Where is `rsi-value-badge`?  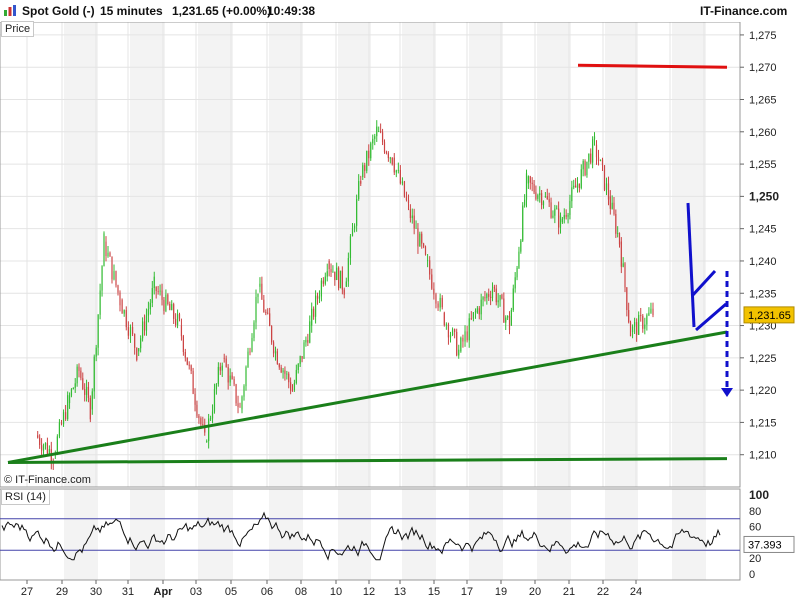 rsi-value-badge is located at coordinates (769, 544).